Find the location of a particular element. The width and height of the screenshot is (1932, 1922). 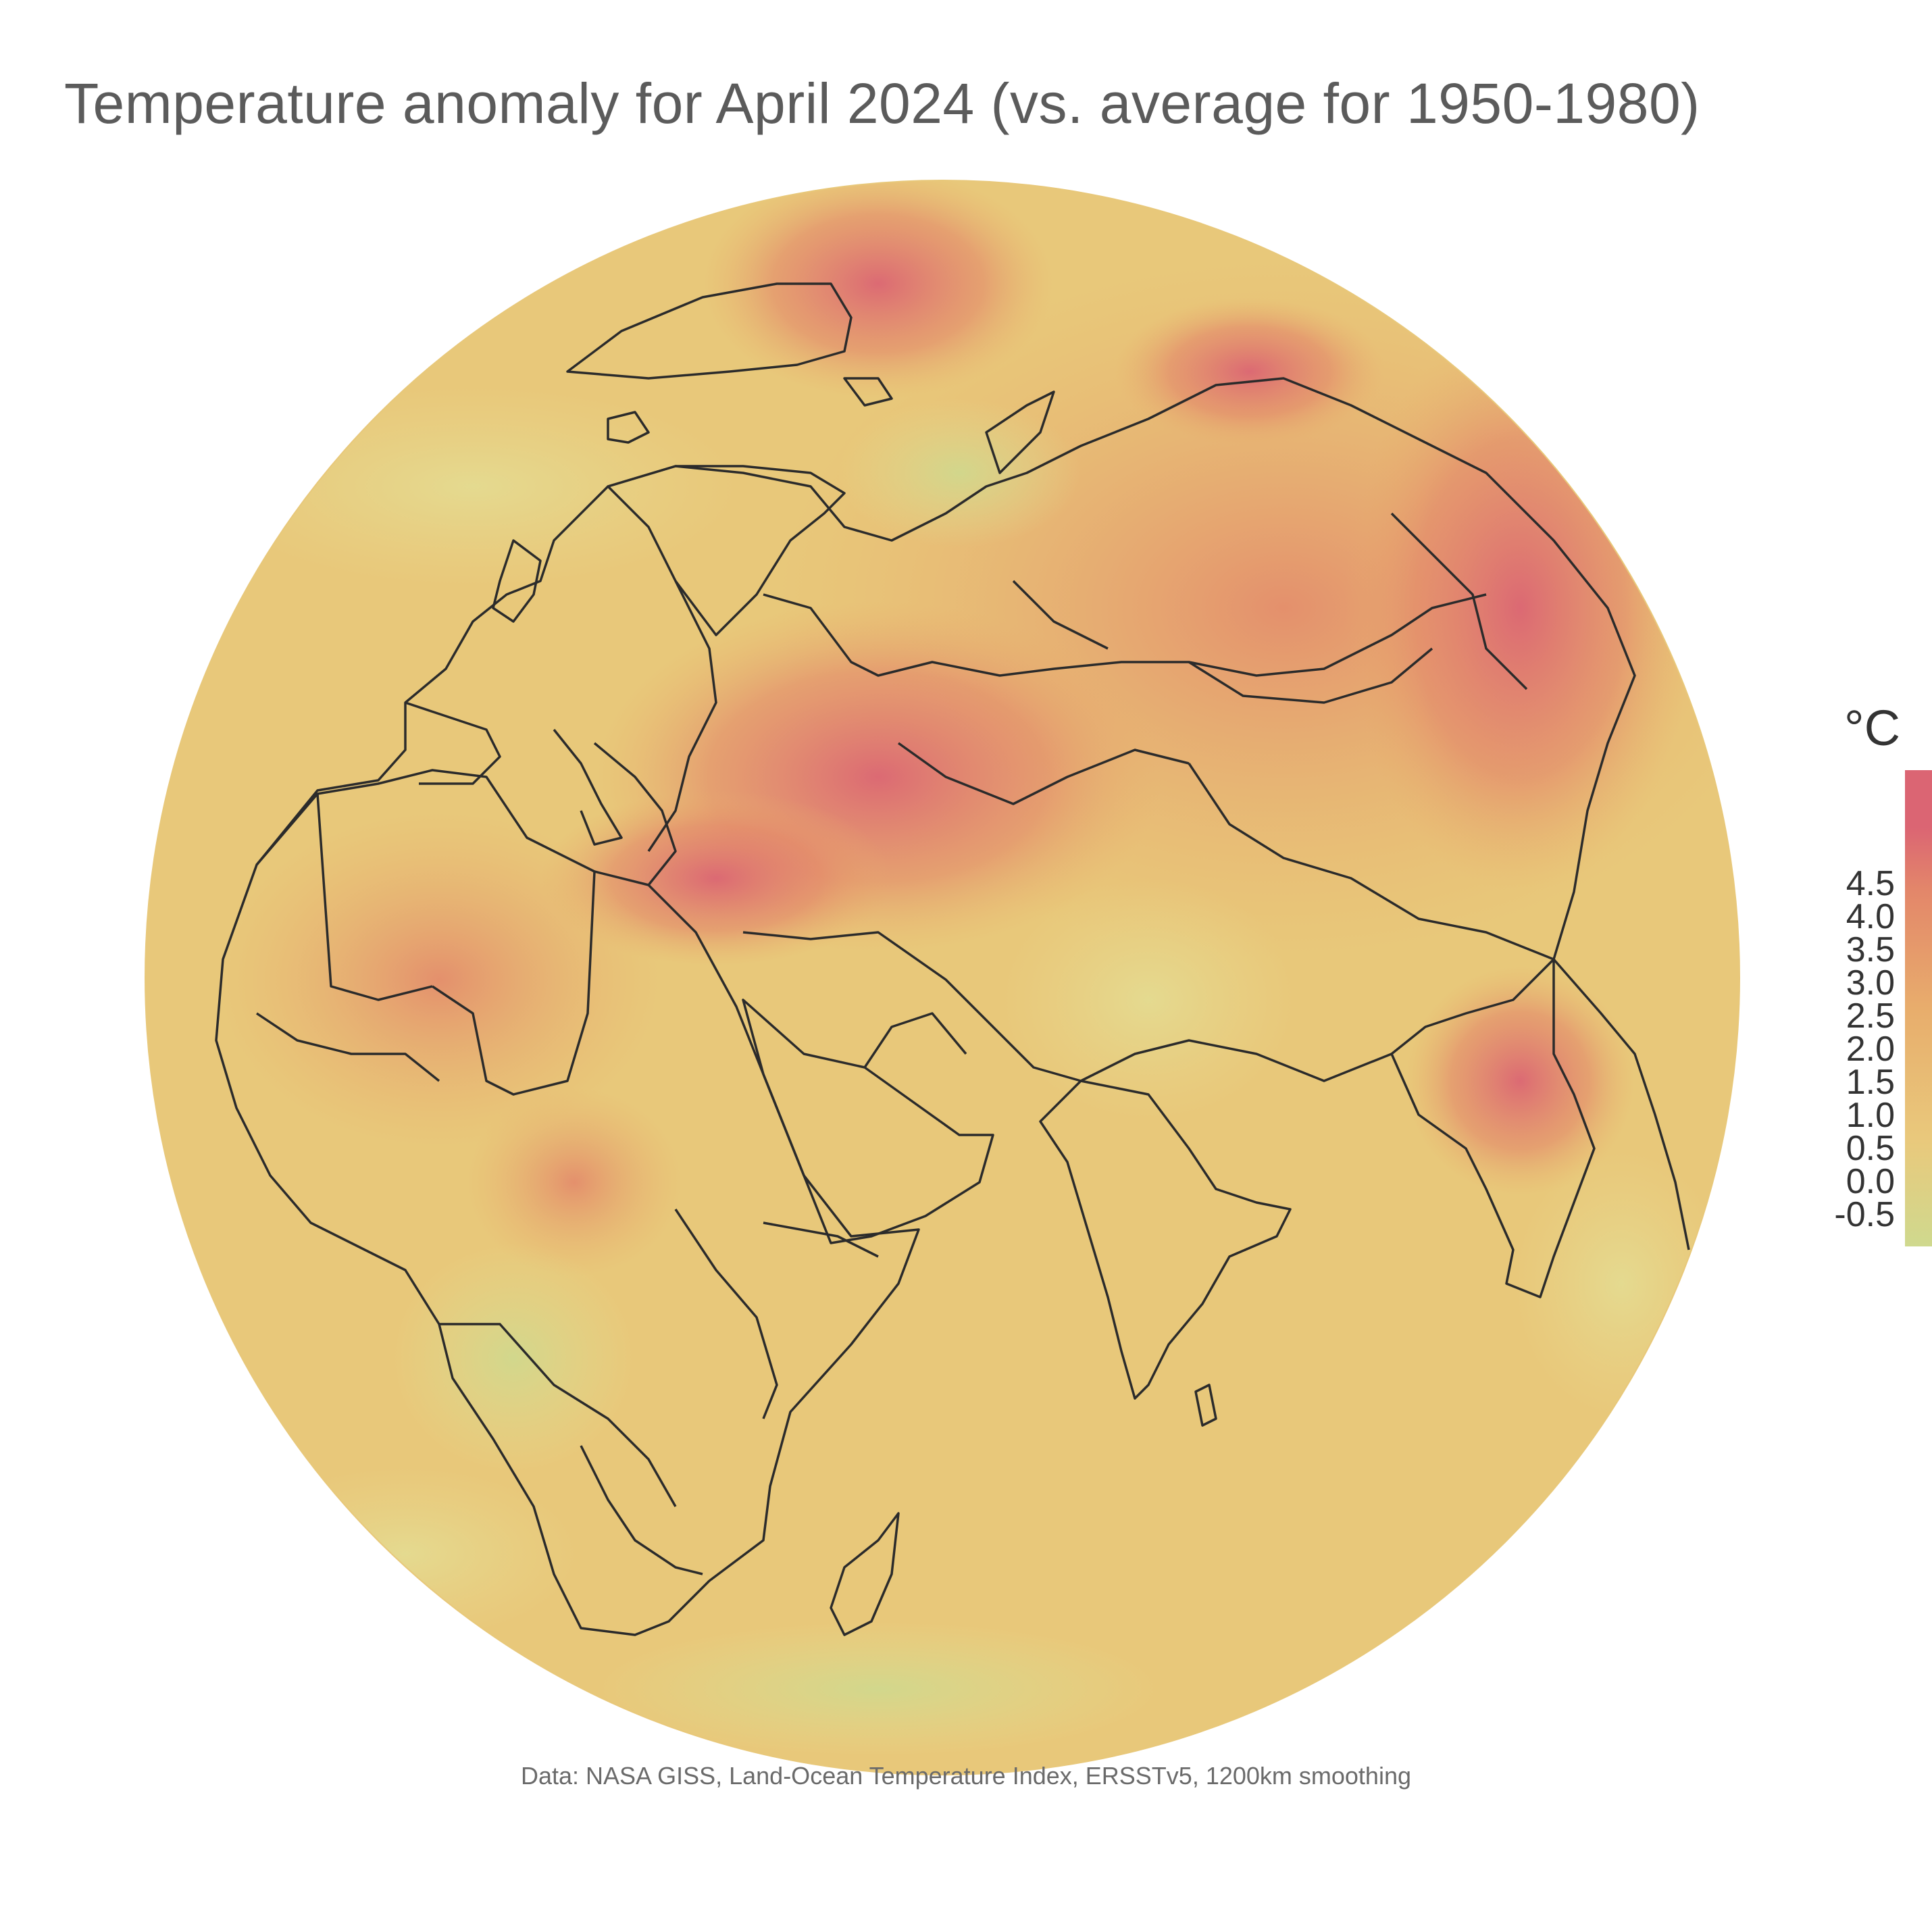

seasia-coast is located at coordinates (1493, 1128).